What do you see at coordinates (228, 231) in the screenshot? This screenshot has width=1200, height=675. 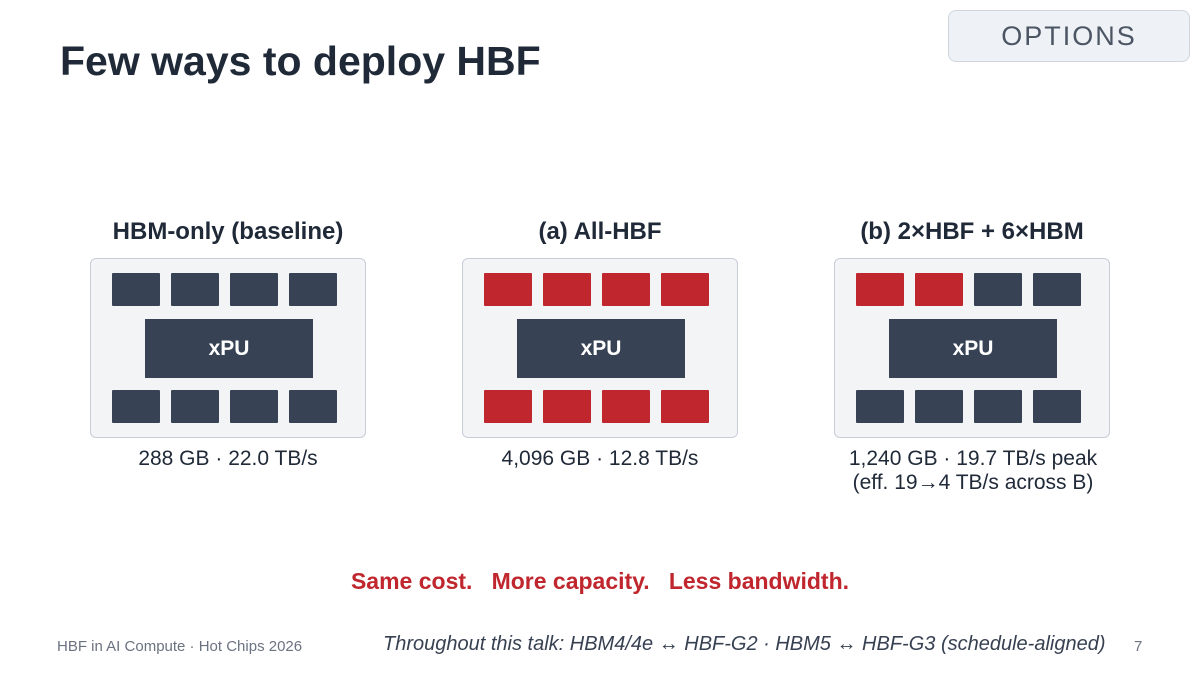 I see `config-title-baseline: HBM-only (baseline)` at bounding box center [228, 231].